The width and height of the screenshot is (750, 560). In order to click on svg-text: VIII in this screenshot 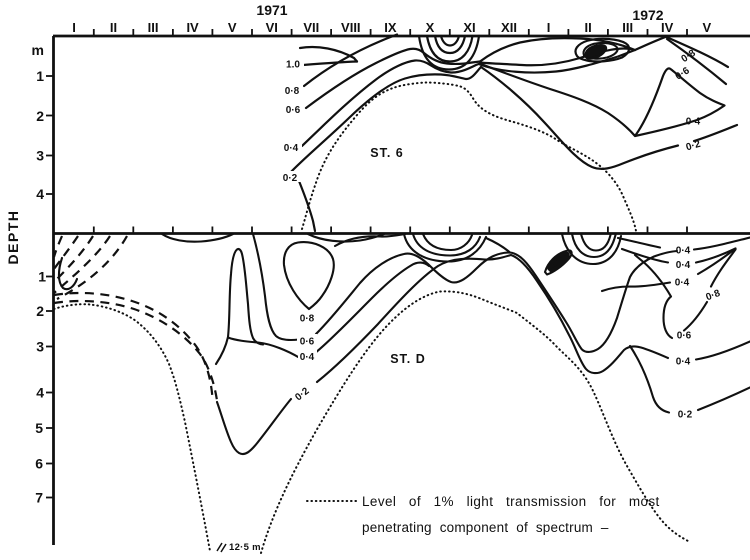, I will do `click(351, 27)`.